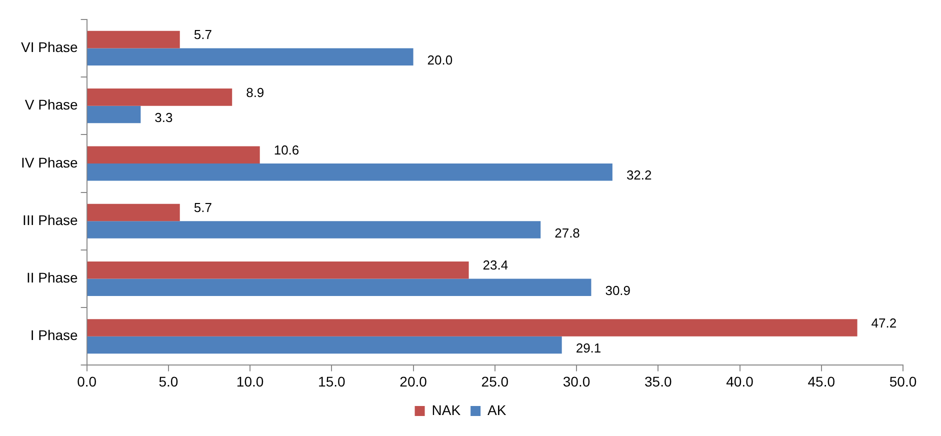 The image size is (941, 436). I want to click on x-tick-label: 0.0, so click(87, 381).